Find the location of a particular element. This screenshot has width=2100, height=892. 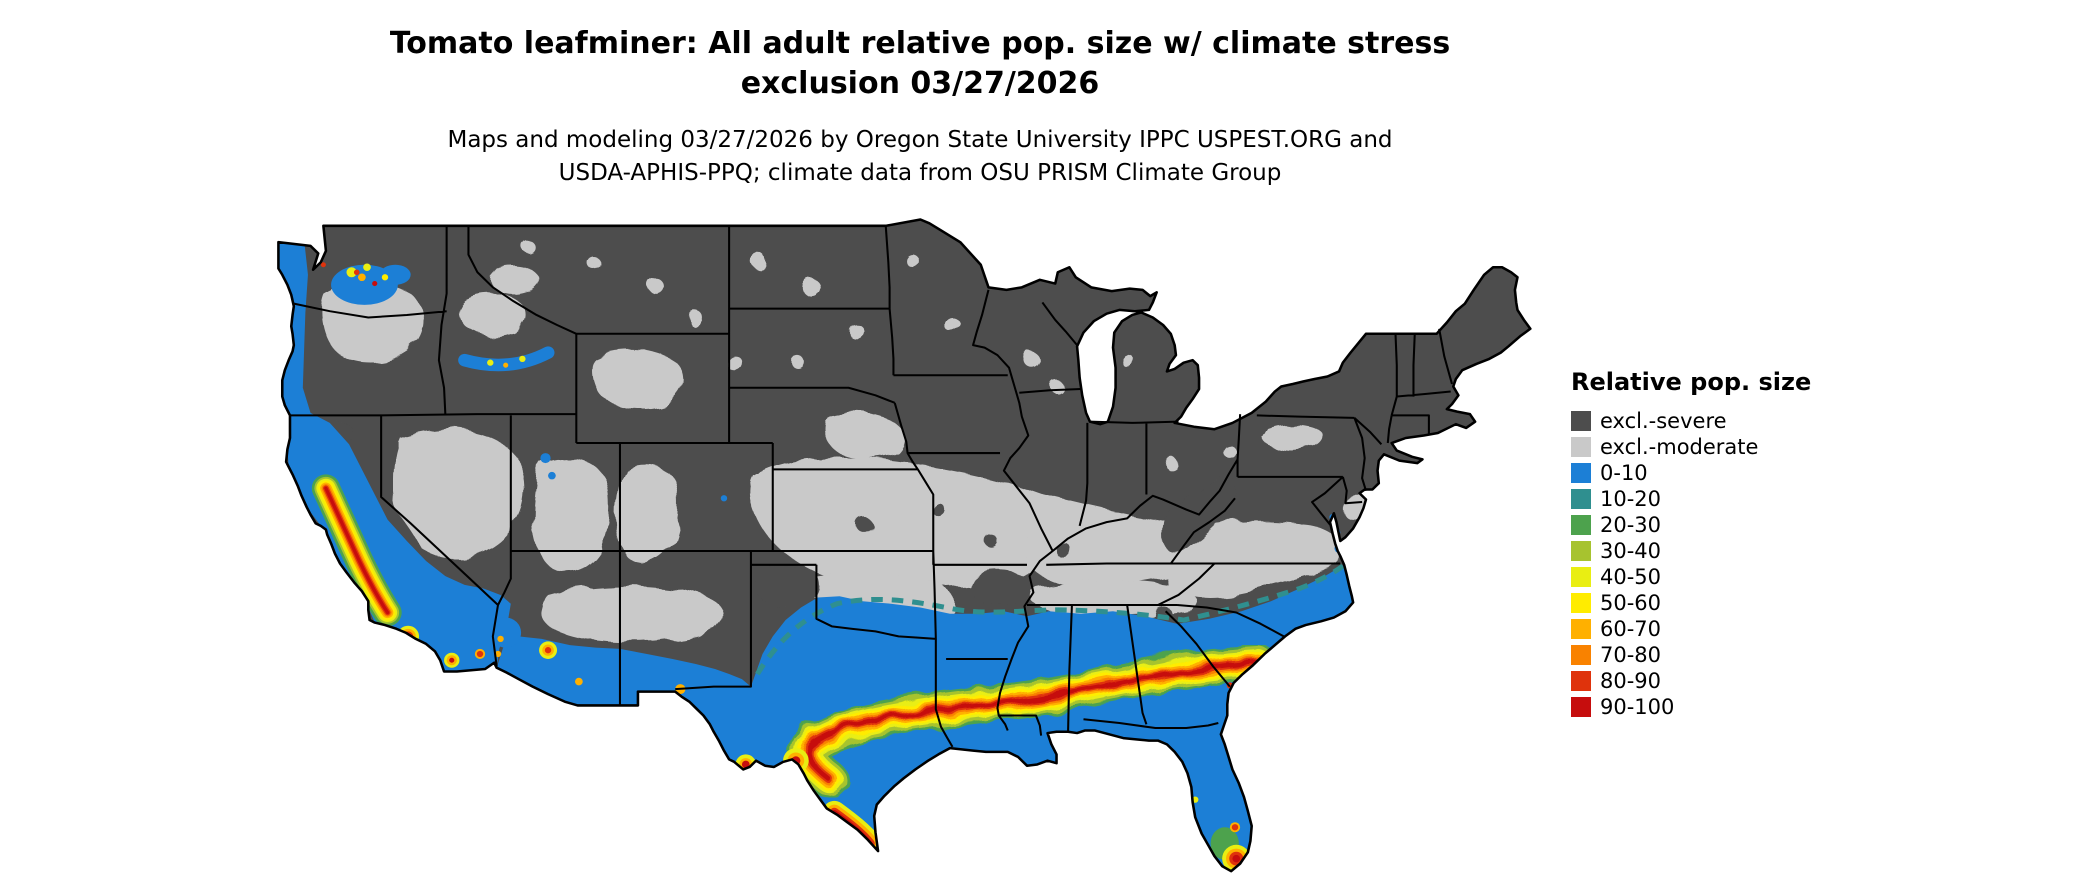

legend-label: 70-80 is located at coordinates (1631, 655).